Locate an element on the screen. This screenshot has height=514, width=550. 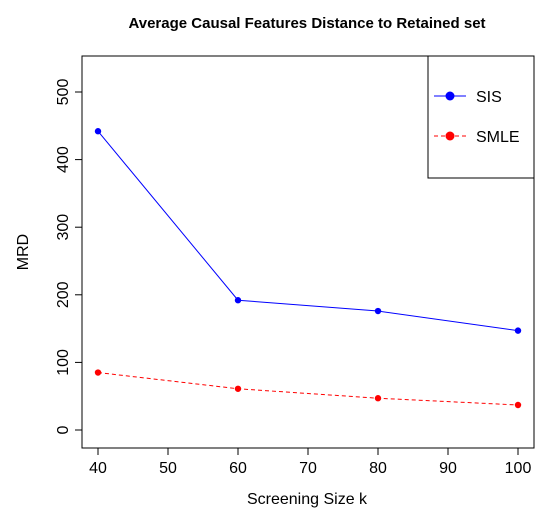
x-tick-label: 50 is located at coordinates (168, 468).